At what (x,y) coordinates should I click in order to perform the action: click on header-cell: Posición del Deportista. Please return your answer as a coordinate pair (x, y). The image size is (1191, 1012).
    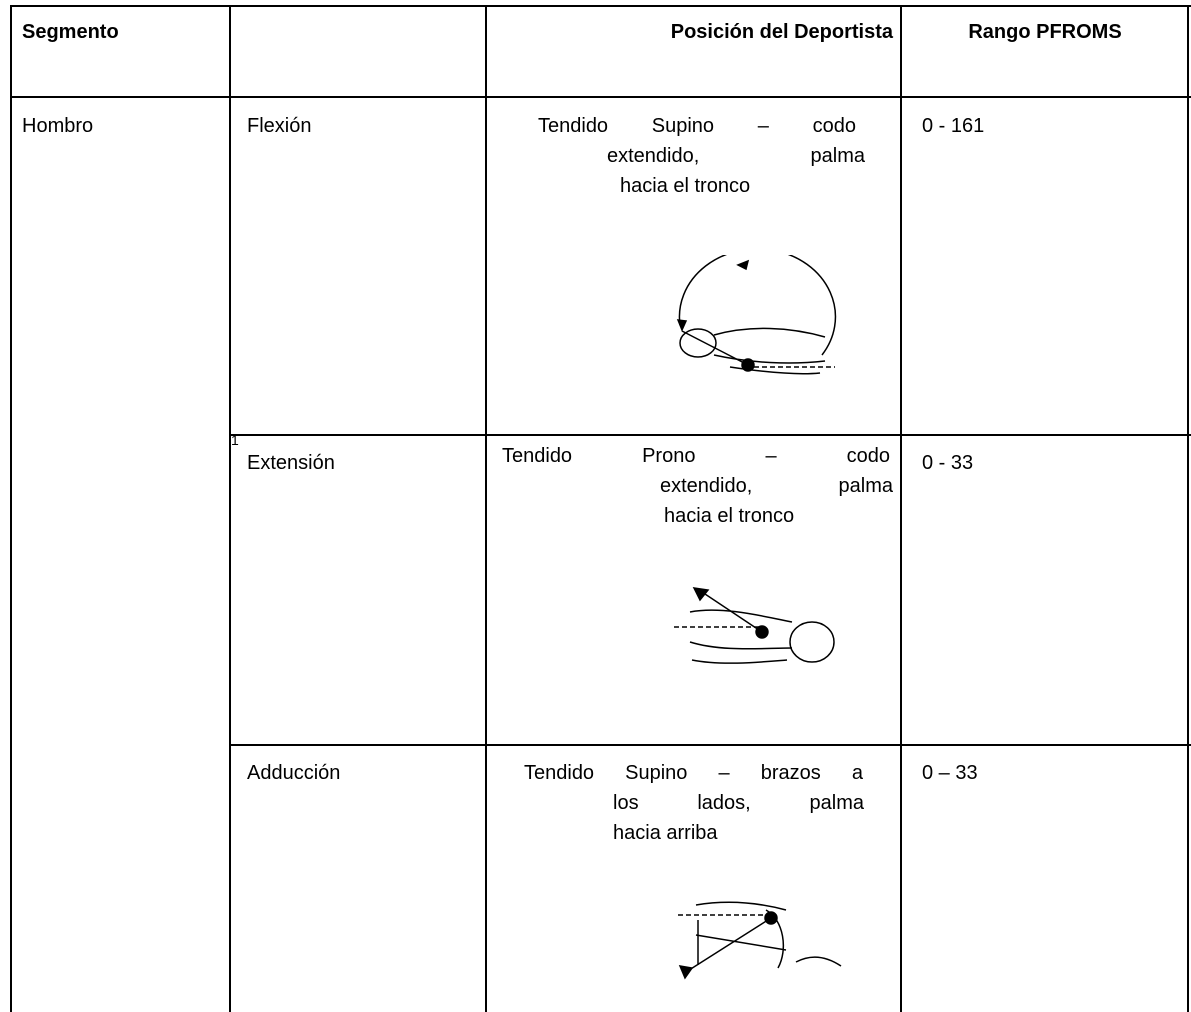
    Looking at the image, I should click on (781, 32).